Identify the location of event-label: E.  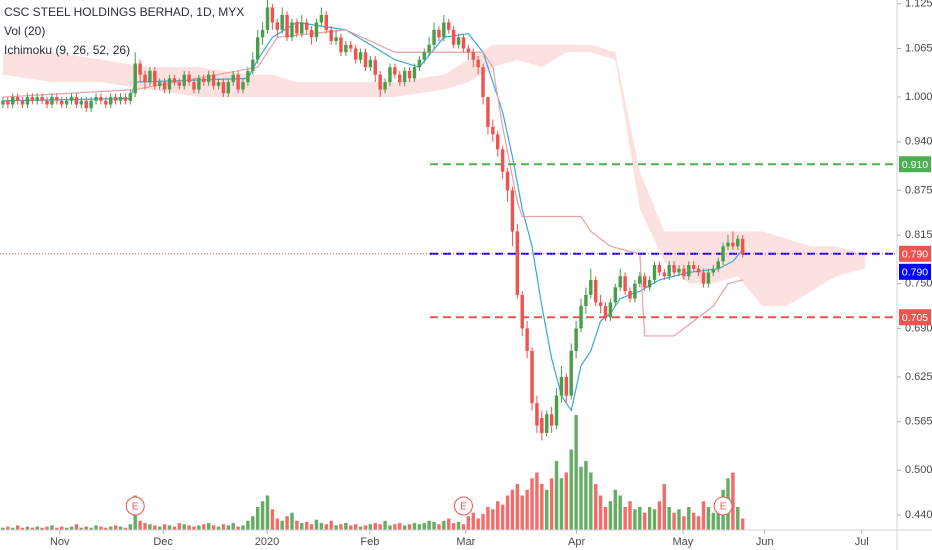
(463, 507).